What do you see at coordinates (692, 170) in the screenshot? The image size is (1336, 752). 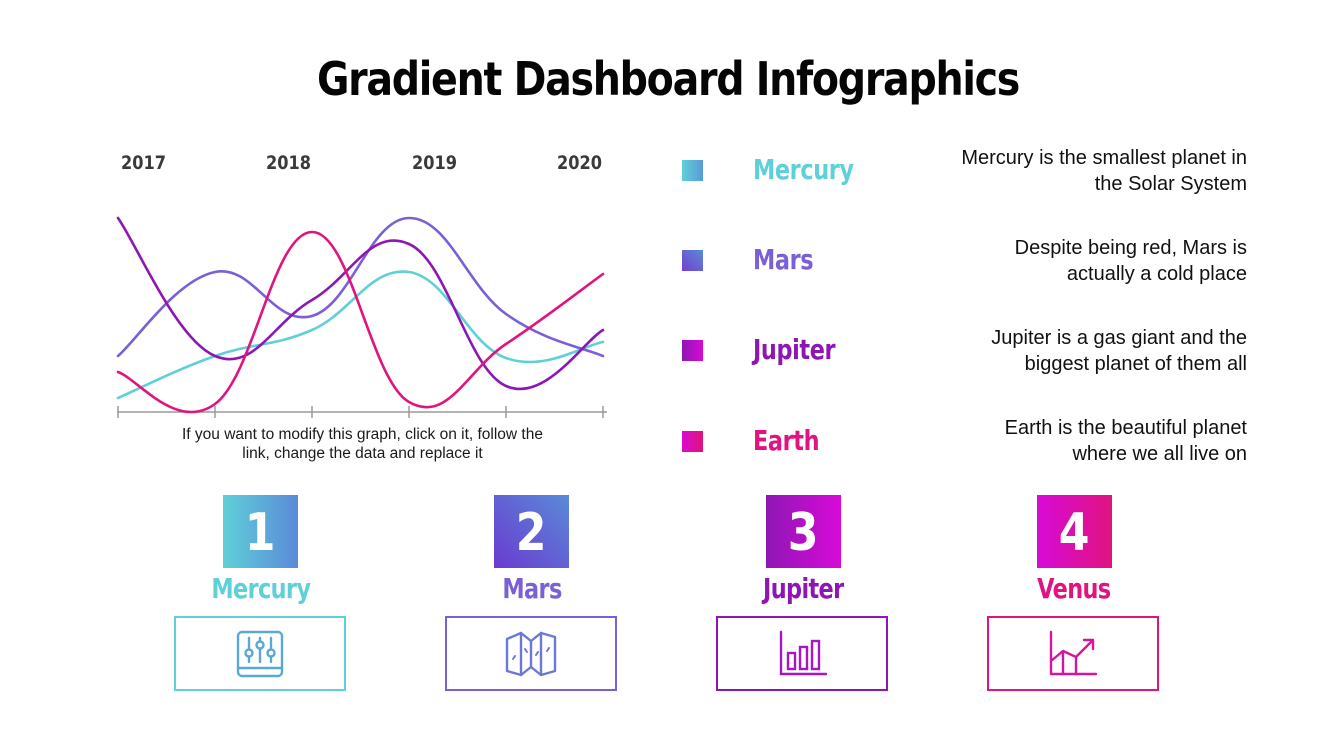 I see `legend-swatch-mercury` at bounding box center [692, 170].